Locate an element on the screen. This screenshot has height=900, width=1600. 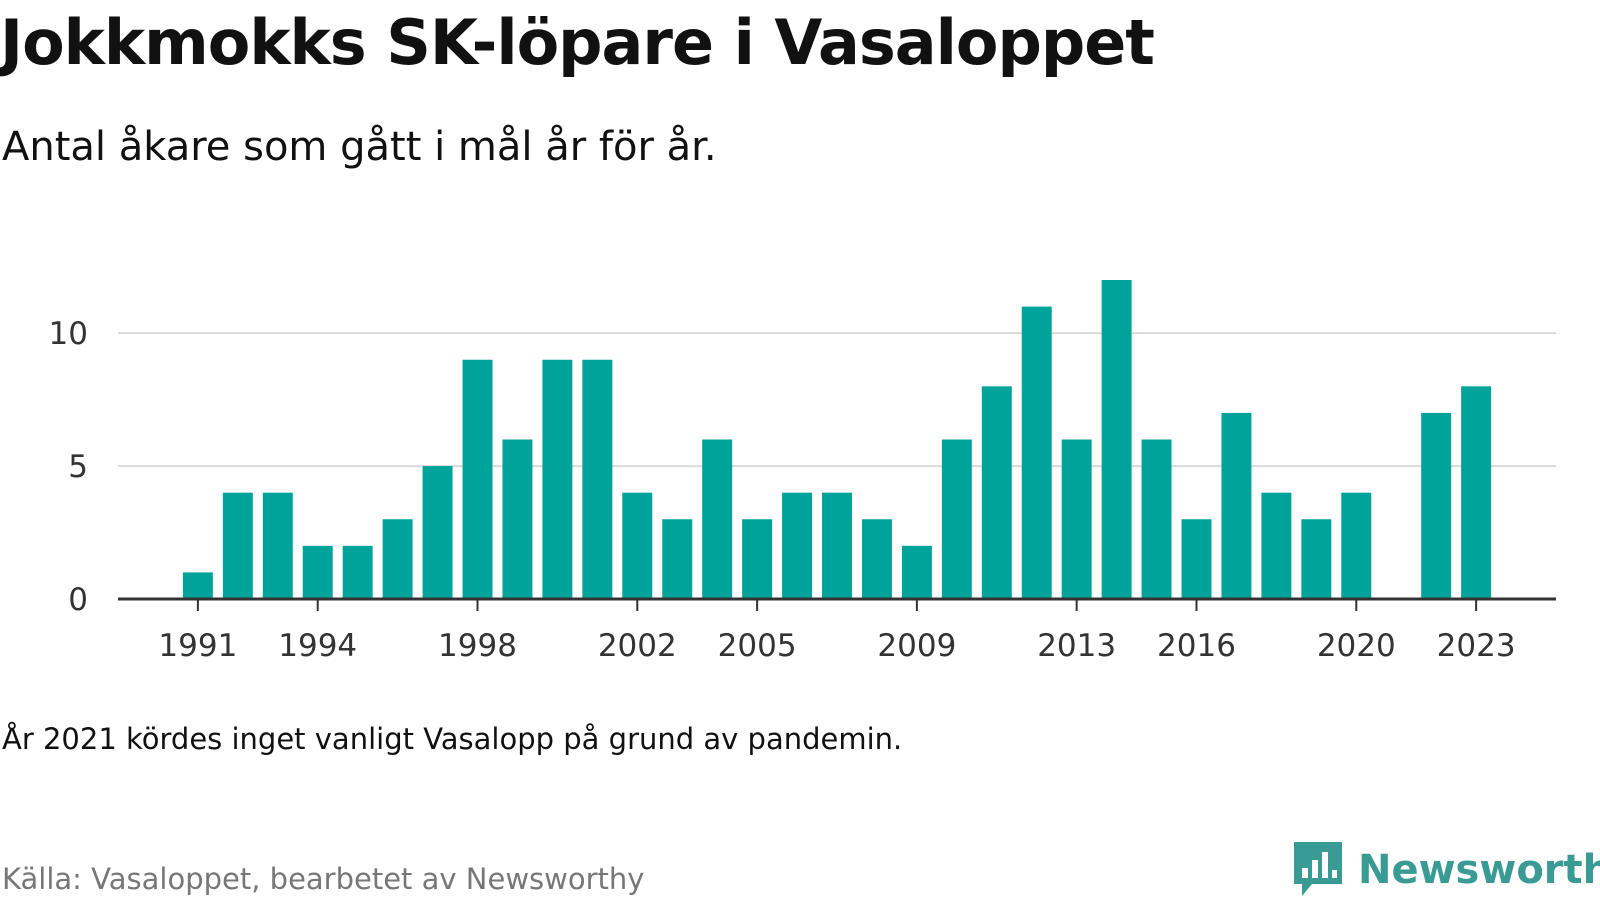
bar-2009 is located at coordinates (916, 572).